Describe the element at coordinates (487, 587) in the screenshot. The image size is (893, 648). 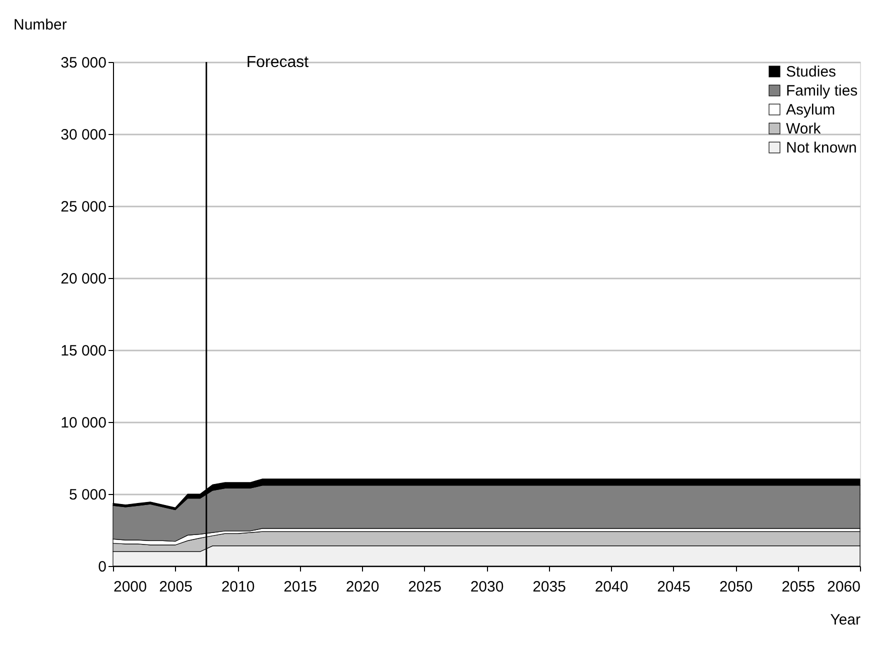
I see `x-tick-label: 2030` at that location.